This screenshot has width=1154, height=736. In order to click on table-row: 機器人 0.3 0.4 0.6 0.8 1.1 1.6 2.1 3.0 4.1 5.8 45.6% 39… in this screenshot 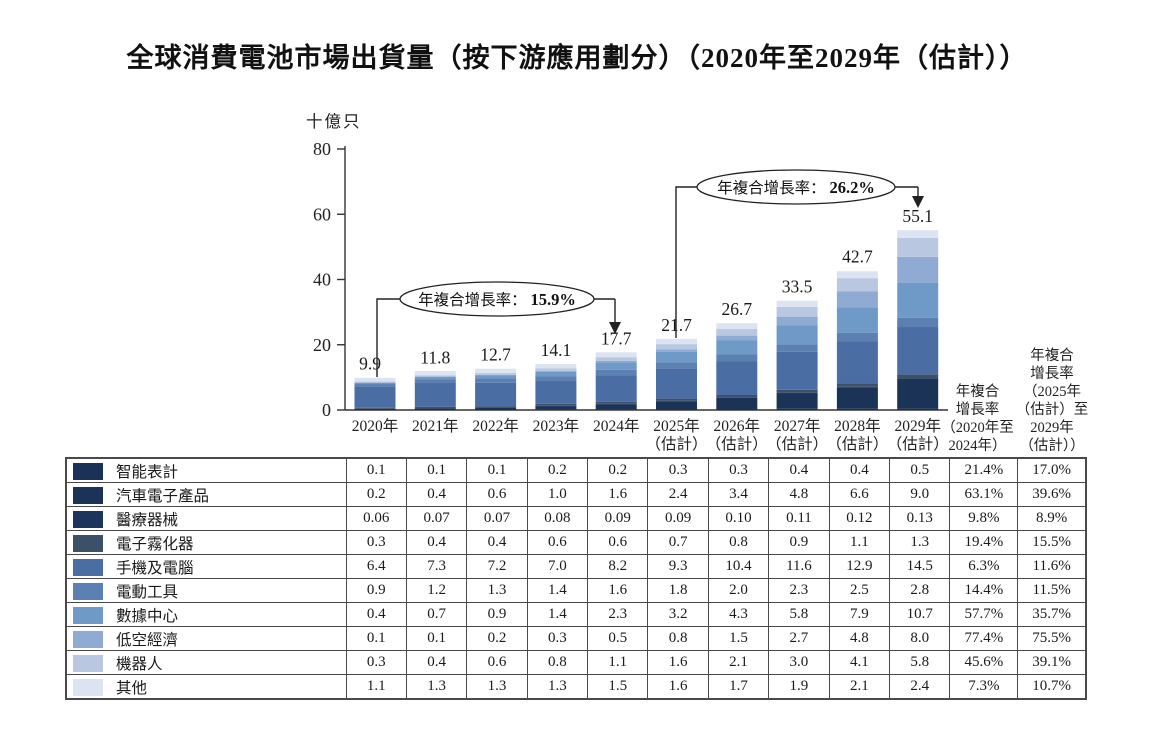, I will do `click(576, 662)`.